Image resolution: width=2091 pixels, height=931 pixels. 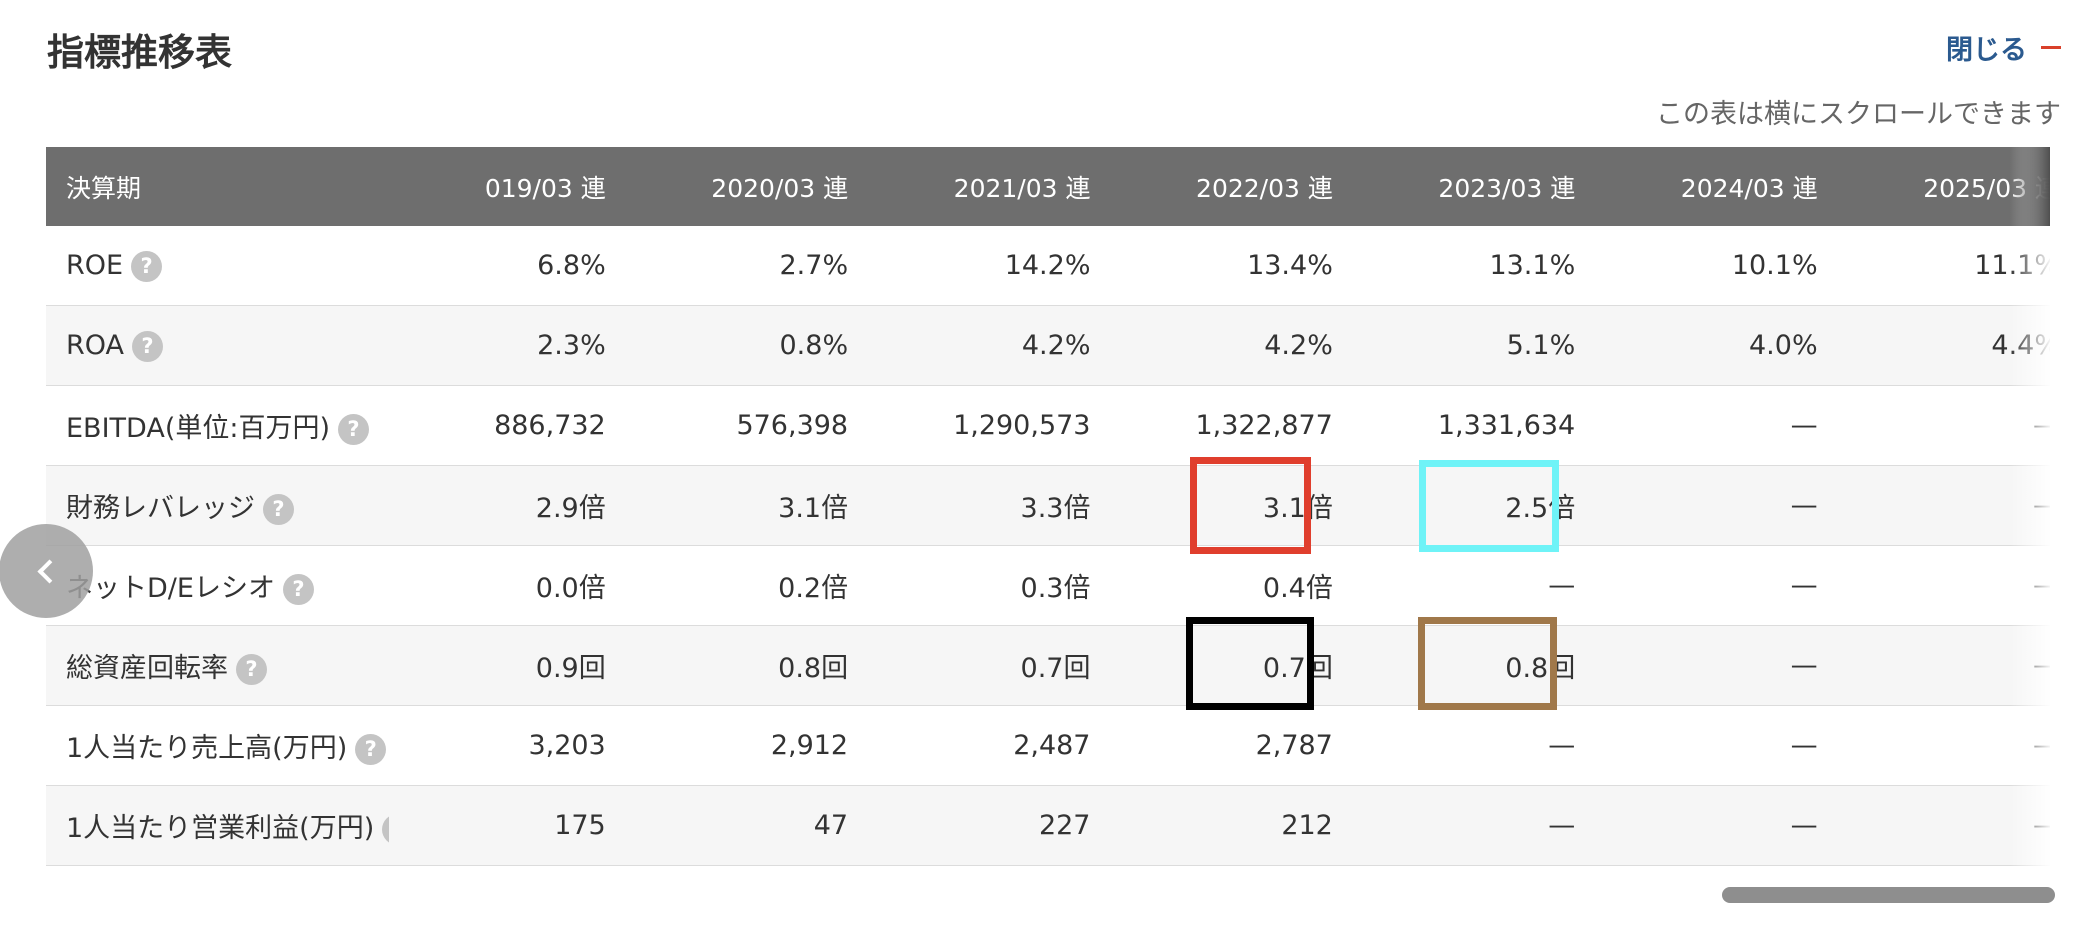 I want to click on row-label-cell: 1人当たり売上高(万円)?, so click(x=218, y=745).